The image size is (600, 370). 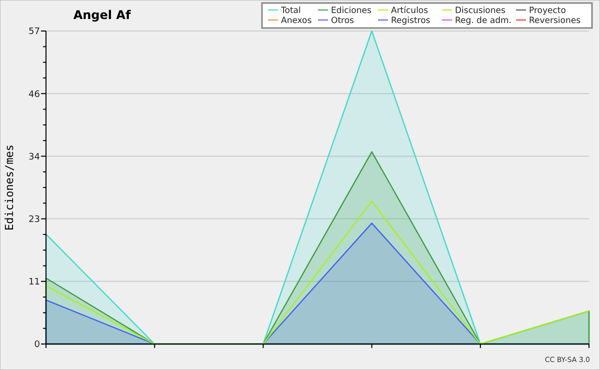 I want to click on legend-label: Total, so click(x=290, y=11).